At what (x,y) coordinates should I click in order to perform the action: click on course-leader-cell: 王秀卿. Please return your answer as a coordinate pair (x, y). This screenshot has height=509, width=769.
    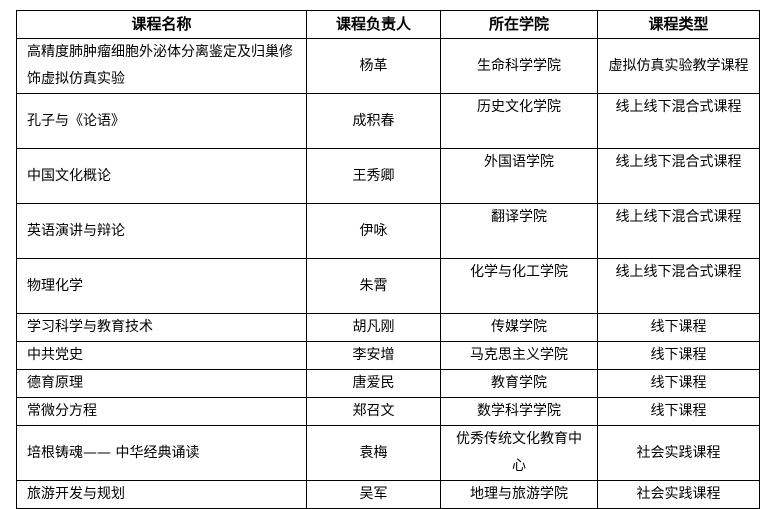
    Looking at the image, I should click on (373, 176).